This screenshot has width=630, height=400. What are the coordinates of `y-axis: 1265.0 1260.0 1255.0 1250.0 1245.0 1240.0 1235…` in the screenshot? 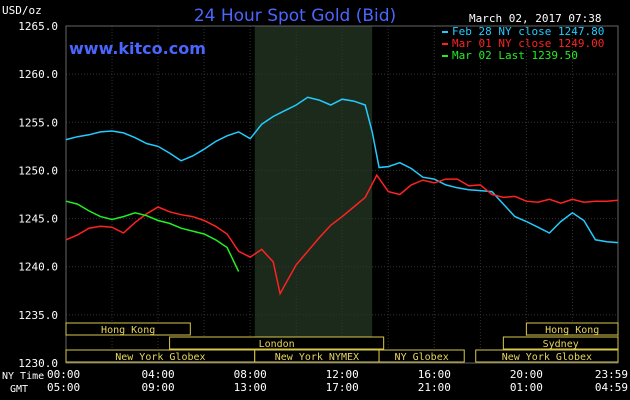 It's located at (38, 195).